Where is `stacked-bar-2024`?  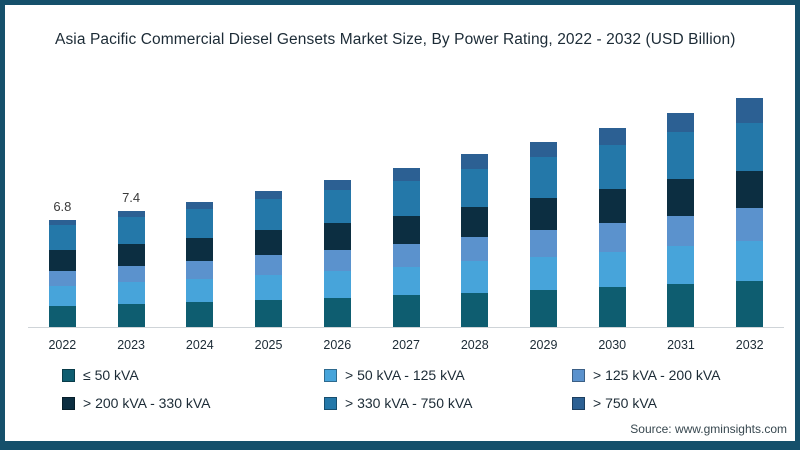
stacked-bar-2024 is located at coordinates (200, 264).